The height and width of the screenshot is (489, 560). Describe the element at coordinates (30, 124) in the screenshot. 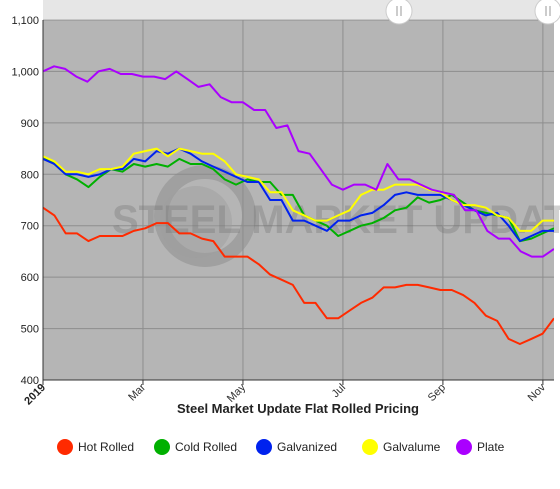

I see `y-tick-label: 900` at that location.